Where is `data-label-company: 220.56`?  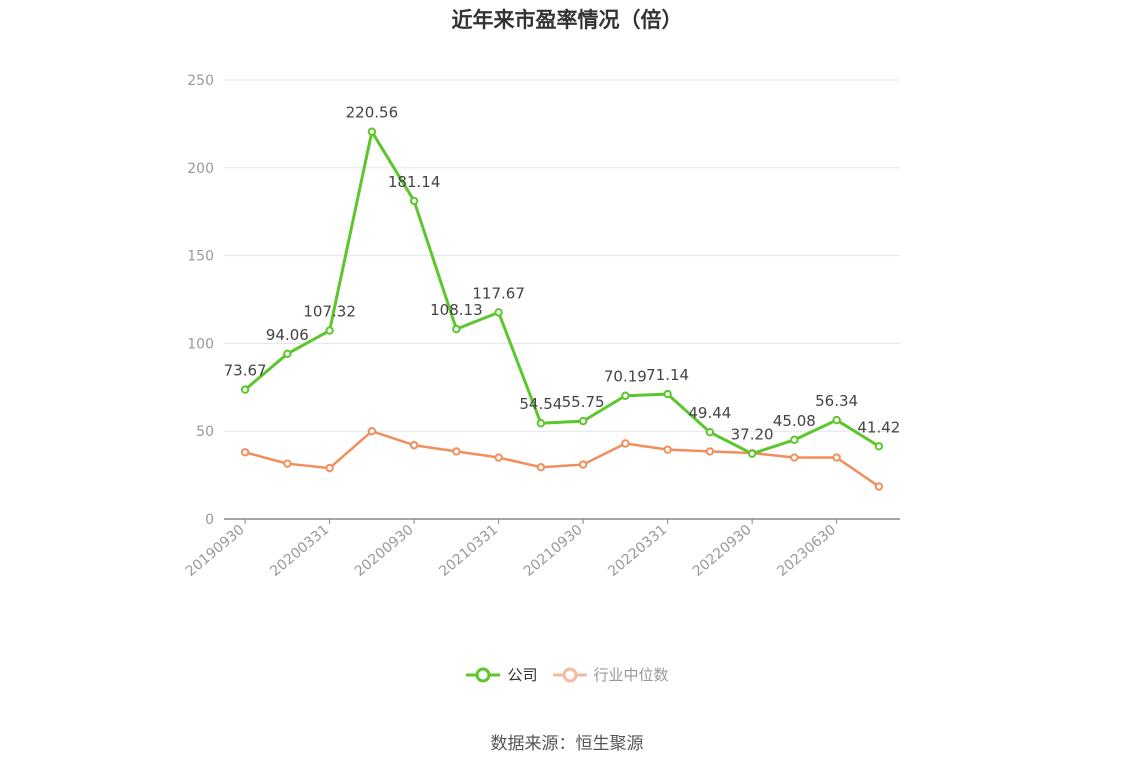
data-label-company: 220.56 is located at coordinates (372, 113).